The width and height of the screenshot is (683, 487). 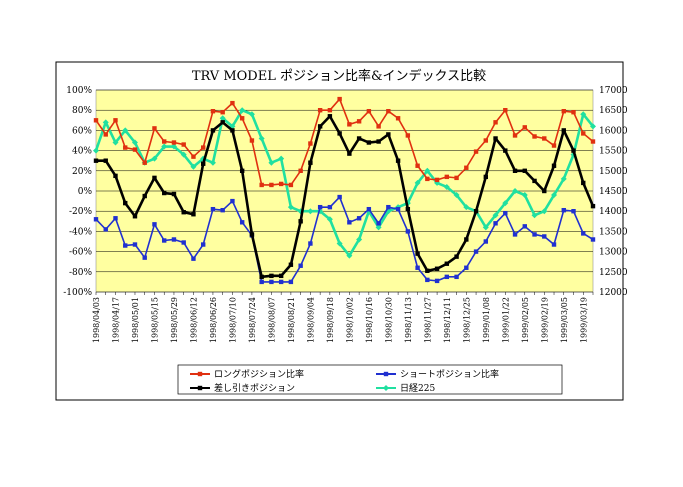 What do you see at coordinates (369, 320) in the screenshot?
I see `x-tick-label: 1998/10/16` at bounding box center [369, 320].